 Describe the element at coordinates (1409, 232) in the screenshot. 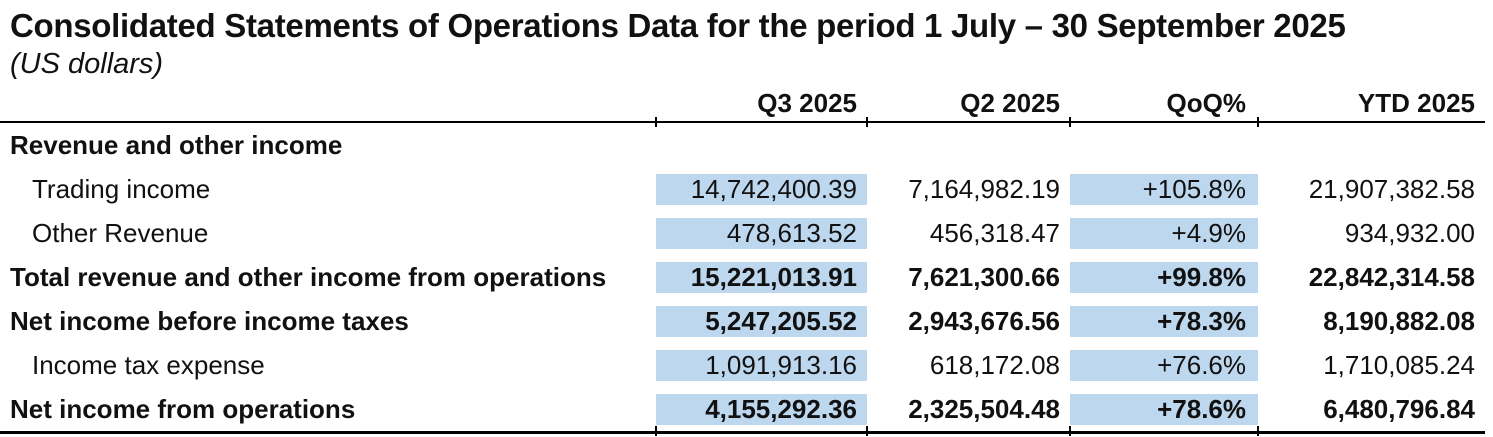

I see `cell-ytd: 934,932.00` at that location.